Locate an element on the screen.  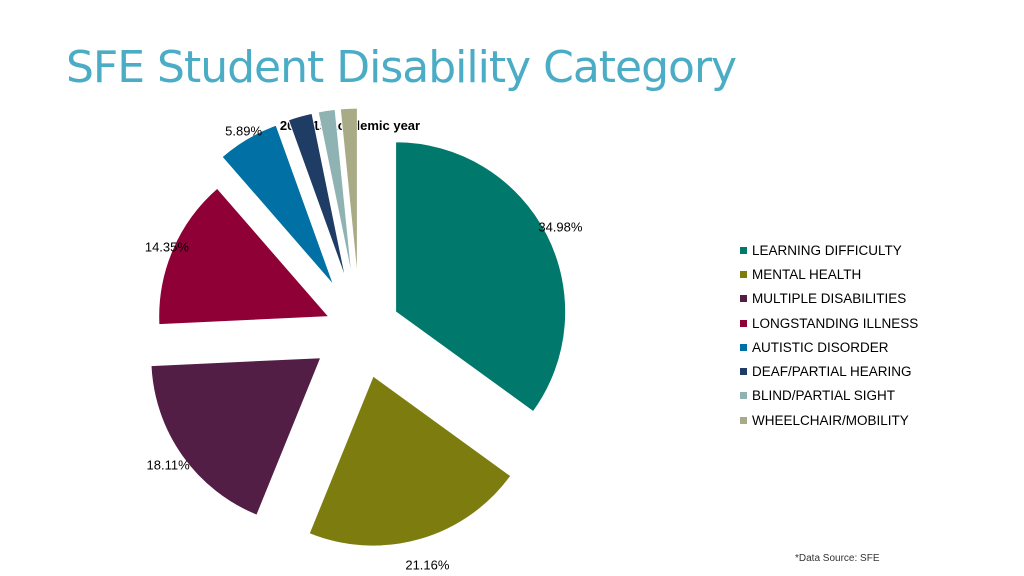
legend-label: MULTIPLE DISABILITIES is located at coordinates (829, 299).